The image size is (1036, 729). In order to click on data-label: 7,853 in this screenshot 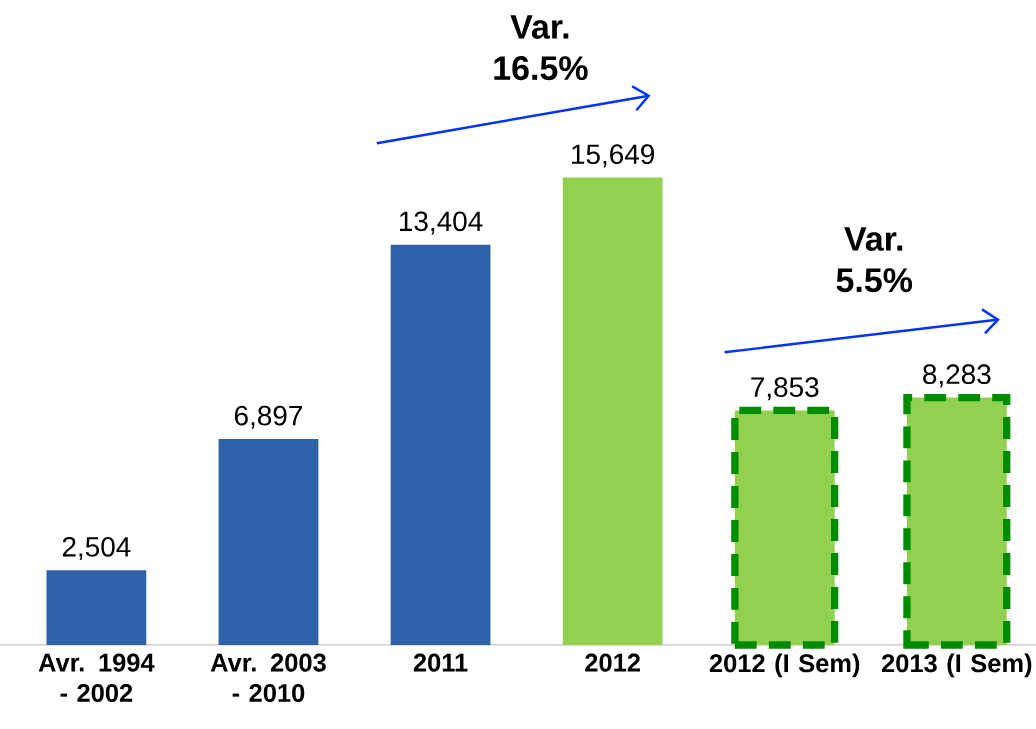, I will do `click(785, 389)`.